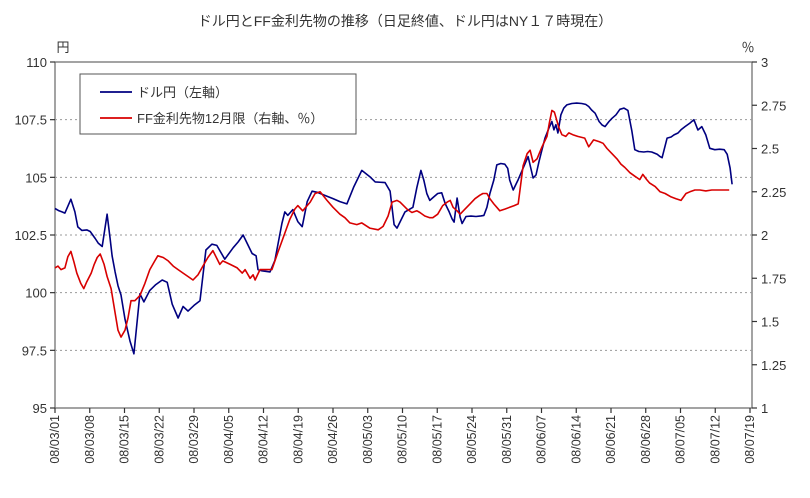 This screenshot has height=498, width=810. What do you see at coordinates (764, 408) in the screenshot?
I see `right-axis-tick-label: 1` at bounding box center [764, 408].